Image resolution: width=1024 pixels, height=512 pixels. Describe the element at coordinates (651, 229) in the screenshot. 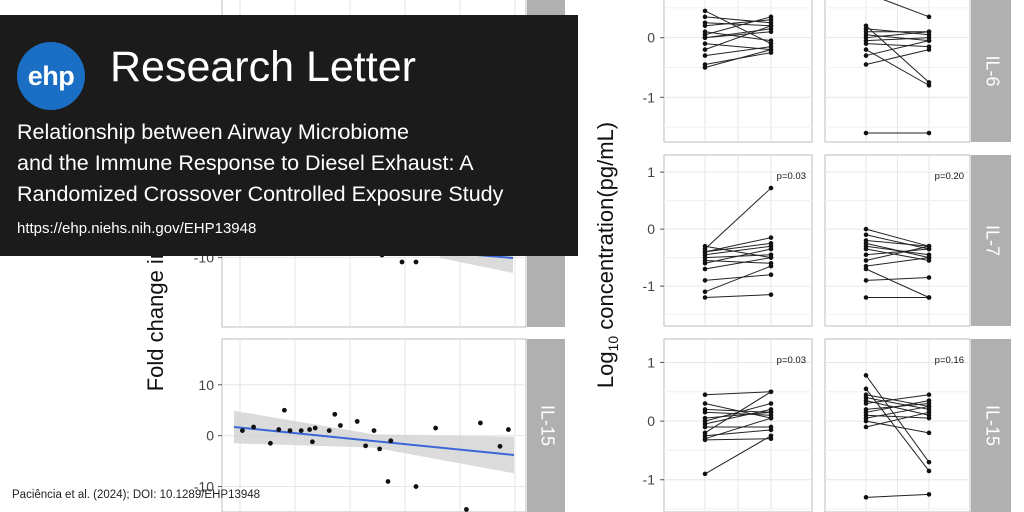

I see `paired-y-tick-label: 0` at that location.